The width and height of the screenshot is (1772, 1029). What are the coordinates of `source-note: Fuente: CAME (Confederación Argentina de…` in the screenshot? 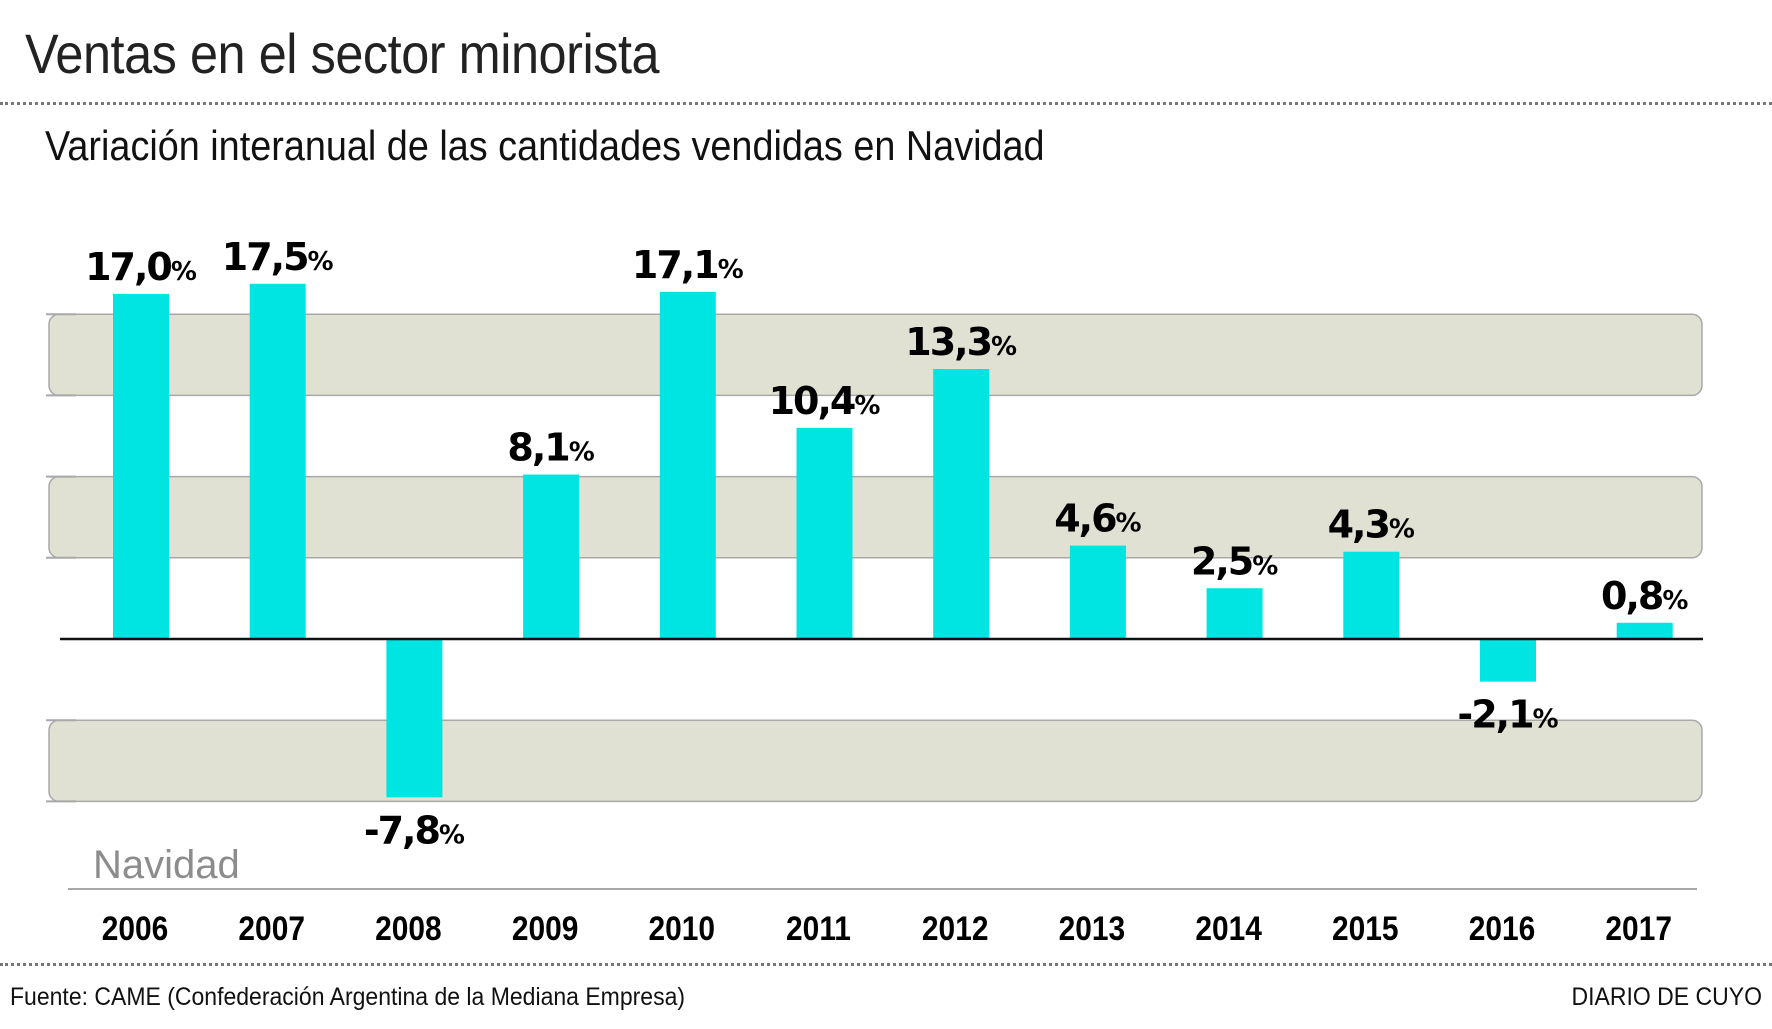 It's located at (348, 997).